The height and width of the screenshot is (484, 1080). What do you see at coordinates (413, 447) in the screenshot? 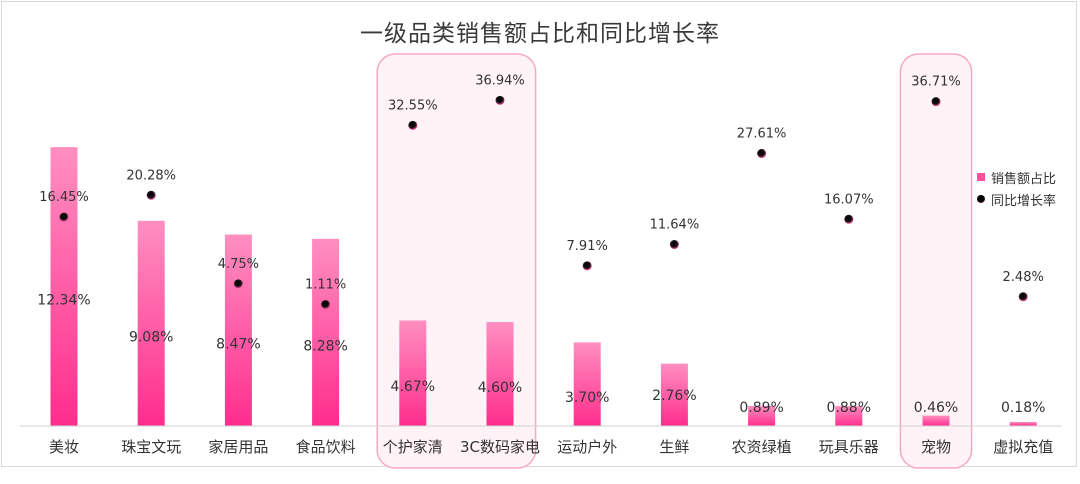
I see `x-tick-label-4: 个护家清` at bounding box center [413, 447].